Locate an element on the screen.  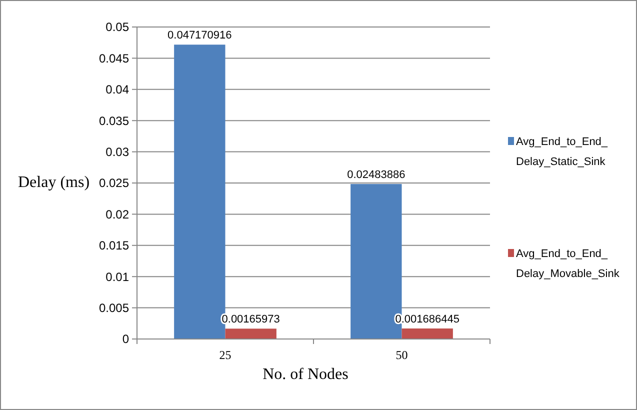
y-tick-label: 0.015 is located at coordinates (114, 245).